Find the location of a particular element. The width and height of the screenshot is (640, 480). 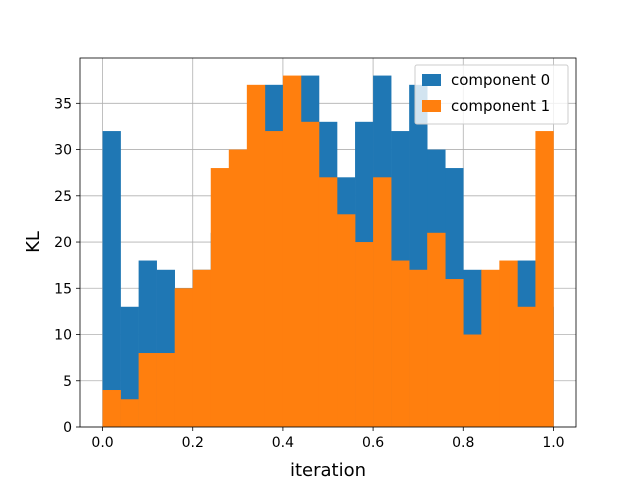

y-tick-label-1: 5 is located at coordinates (67, 382).